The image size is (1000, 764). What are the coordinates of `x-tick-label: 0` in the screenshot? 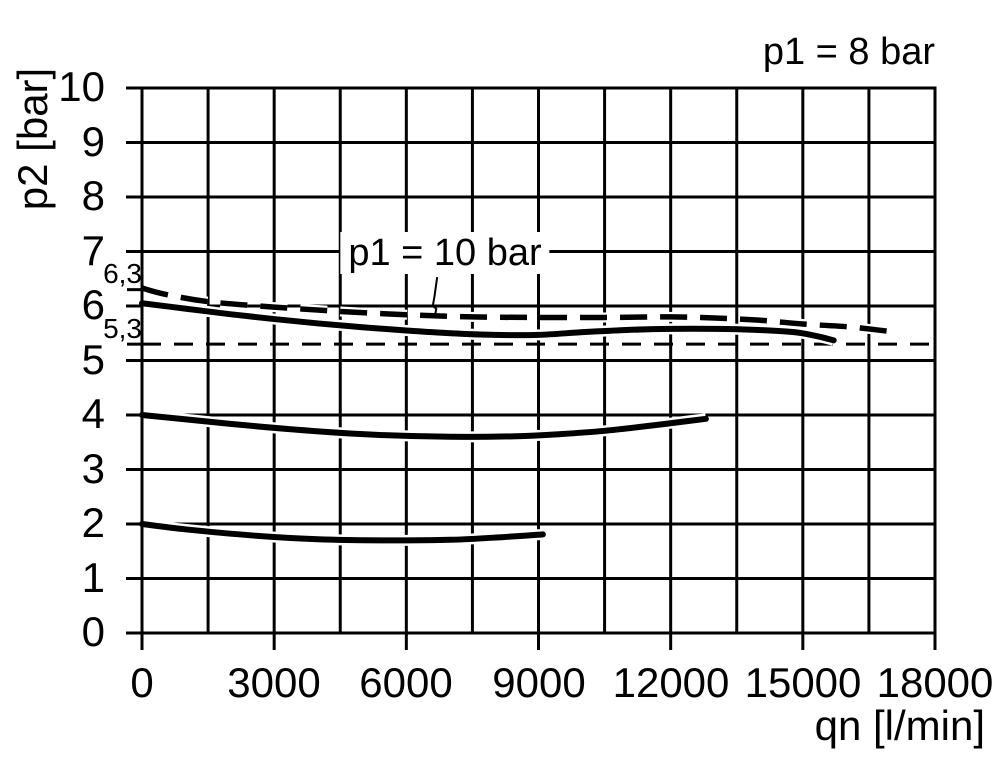 It's located at (142, 682).